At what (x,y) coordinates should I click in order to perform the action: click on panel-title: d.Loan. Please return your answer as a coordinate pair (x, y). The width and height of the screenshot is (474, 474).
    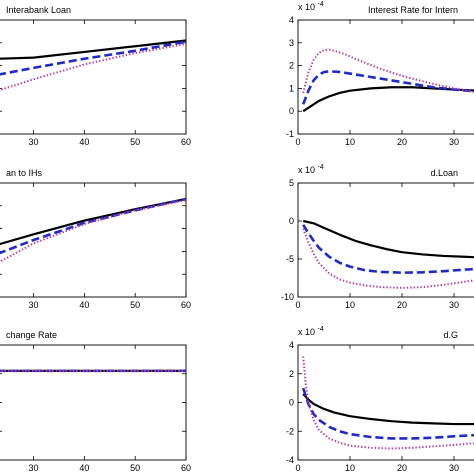
    Looking at the image, I should click on (444, 173).